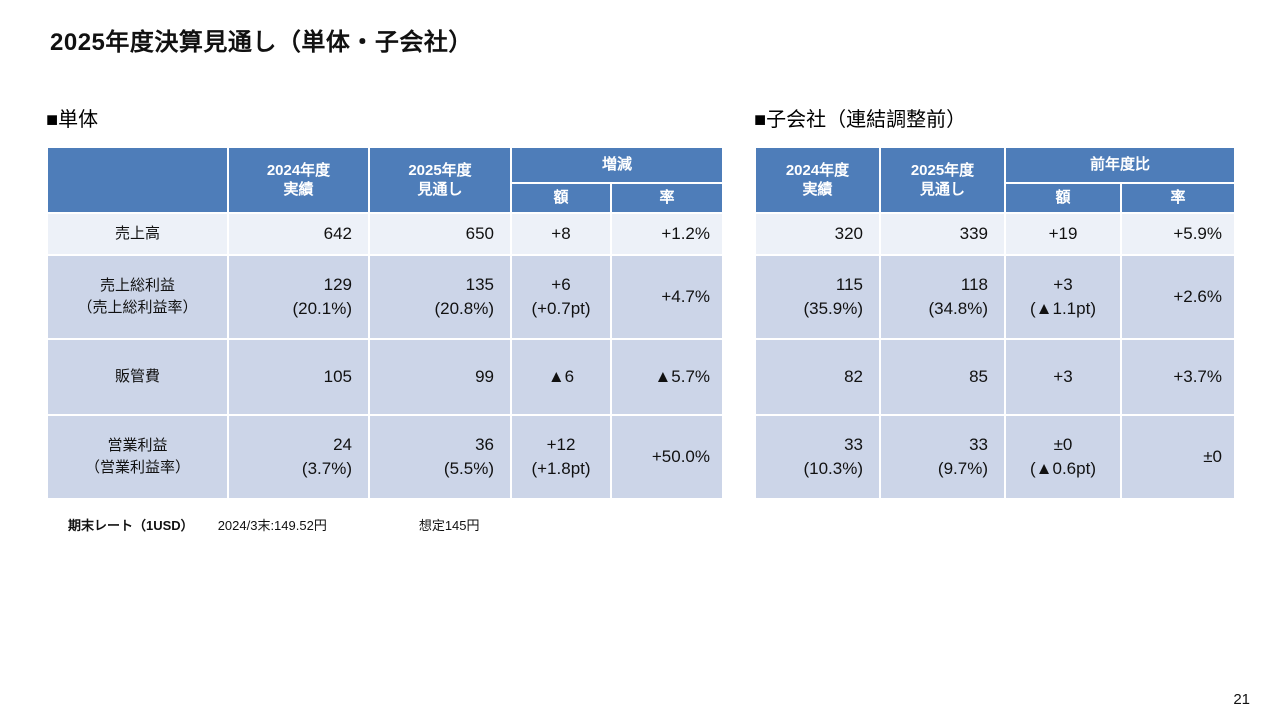 The image size is (1280, 720). I want to click on cell-amount: +19, so click(1063, 234).